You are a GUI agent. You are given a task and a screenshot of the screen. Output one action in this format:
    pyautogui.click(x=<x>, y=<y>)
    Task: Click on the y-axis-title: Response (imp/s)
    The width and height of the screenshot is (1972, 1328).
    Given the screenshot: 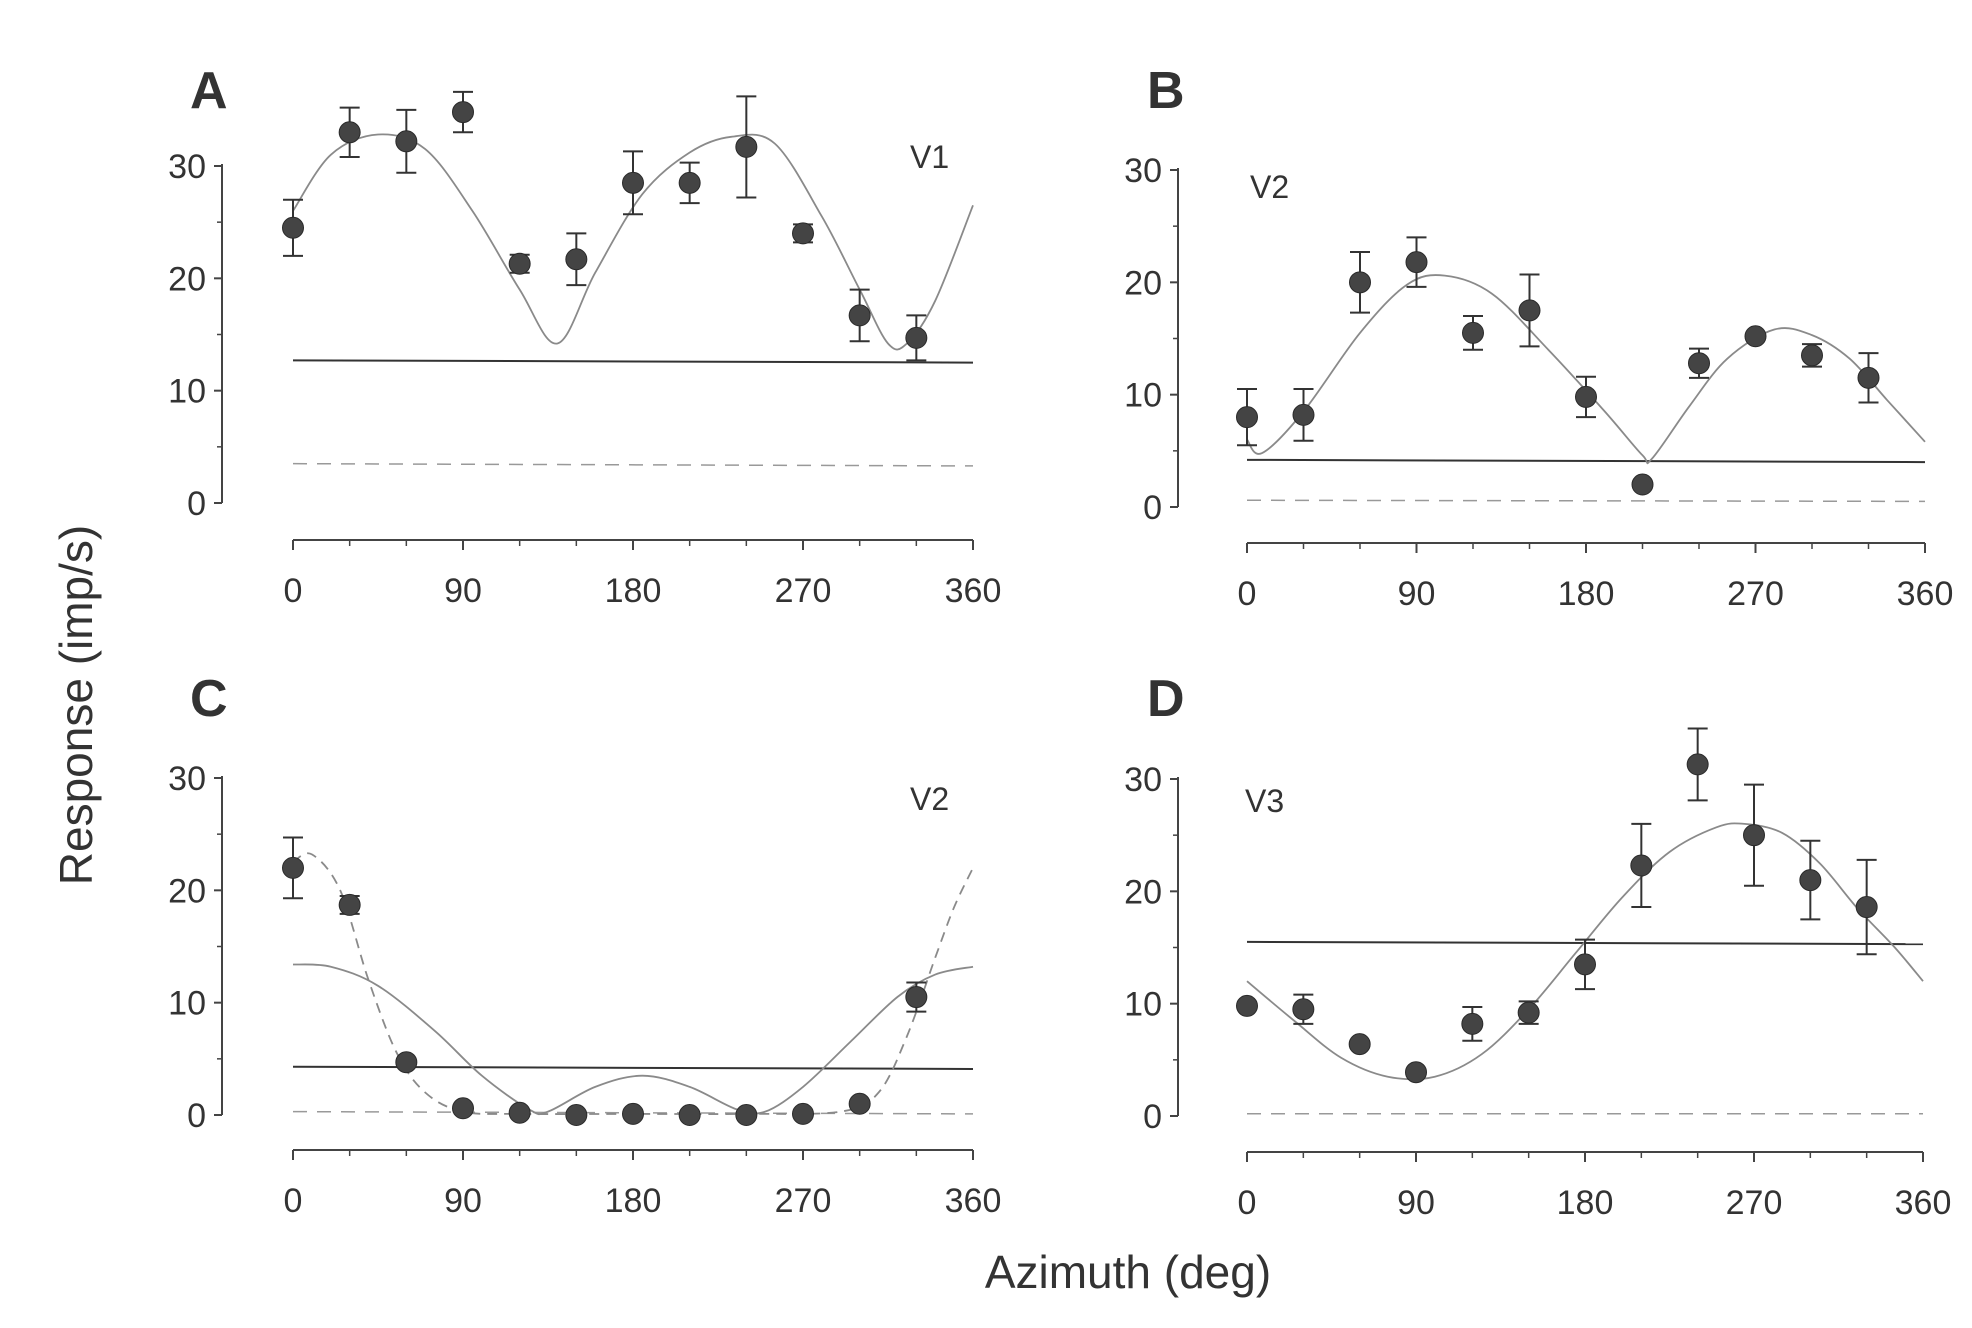 What is the action you would take?
    pyautogui.click(x=76, y=705)
    